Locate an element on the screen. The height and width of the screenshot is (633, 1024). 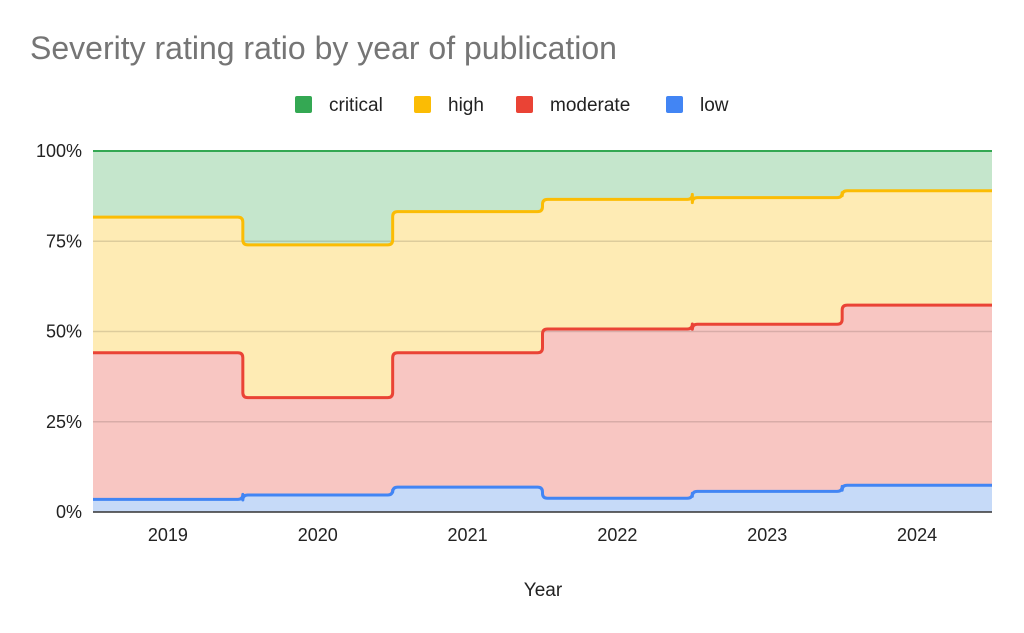
series-line-low is located at coordinates (542, 492).